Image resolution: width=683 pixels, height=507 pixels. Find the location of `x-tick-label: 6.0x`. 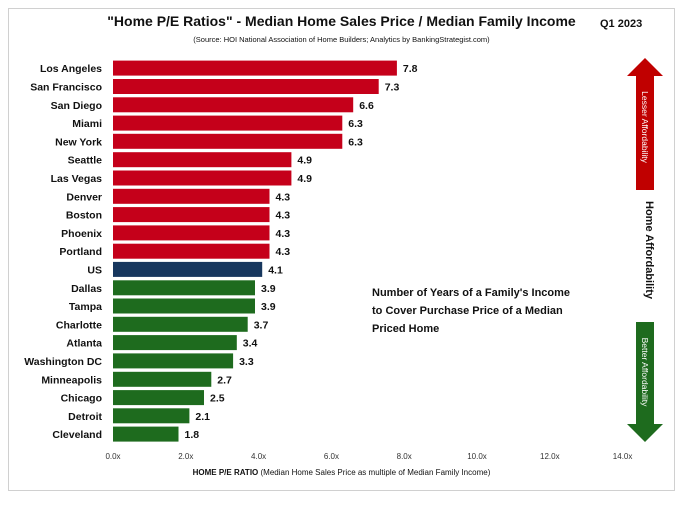

x-tick-label: 6.0x is located at coordinates (331, 456).